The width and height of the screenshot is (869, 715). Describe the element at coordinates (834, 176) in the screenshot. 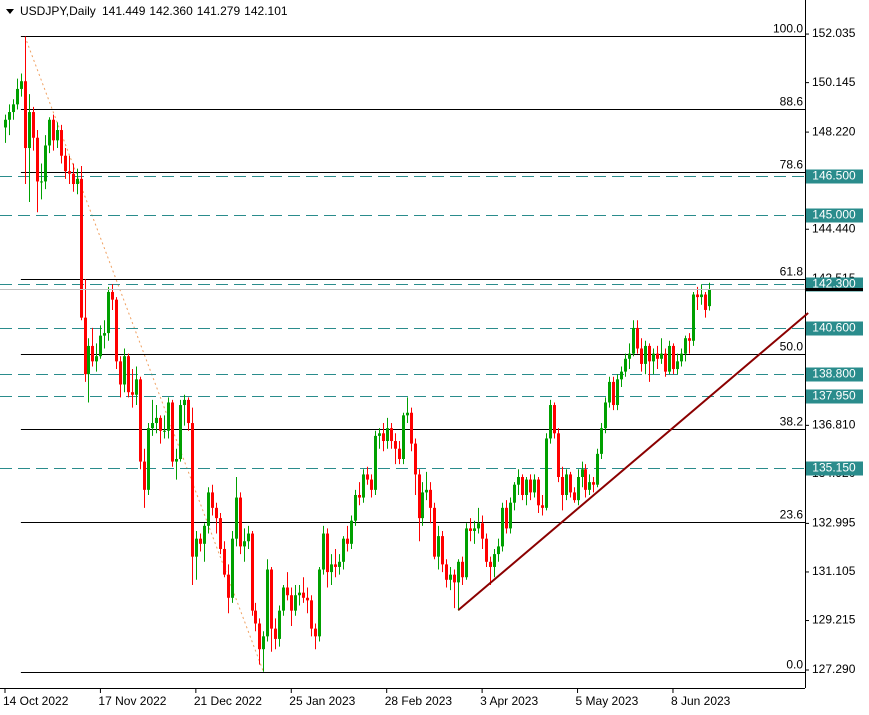

I see `level-label: 146.500` at that location.